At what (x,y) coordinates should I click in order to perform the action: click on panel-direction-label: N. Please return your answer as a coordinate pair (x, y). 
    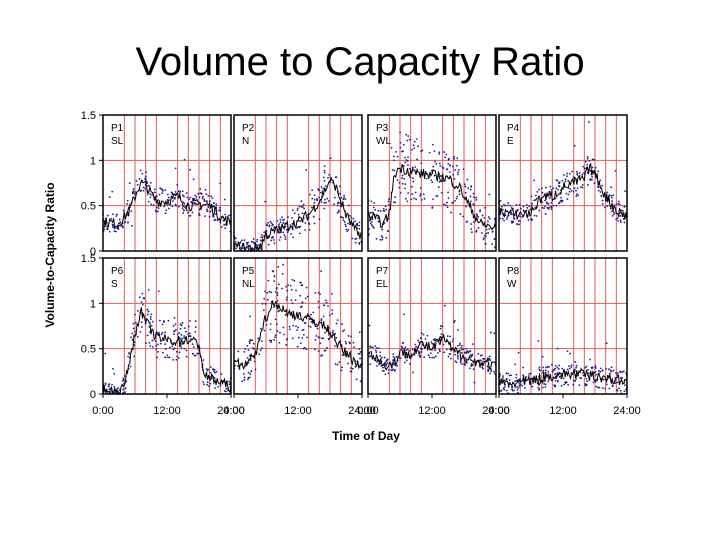
    Looking at the image, I should click on (245, 141).